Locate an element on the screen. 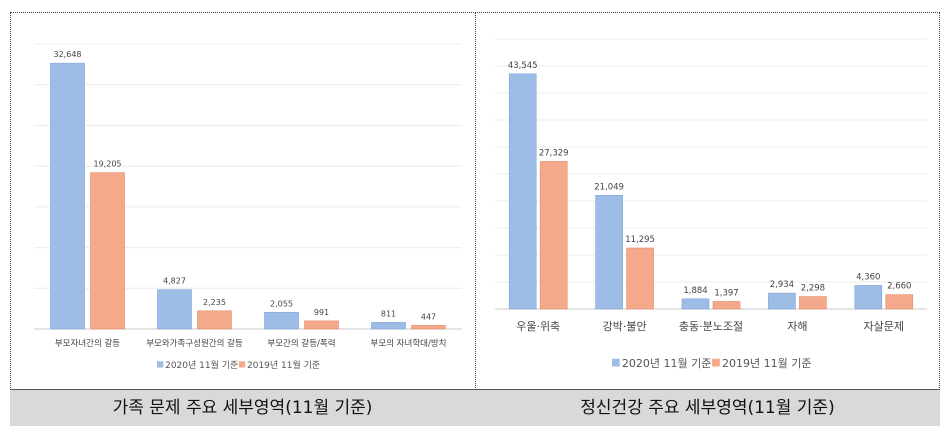 The image size is (952, 435). data-label: 447 is located at coordinates (428, 316).